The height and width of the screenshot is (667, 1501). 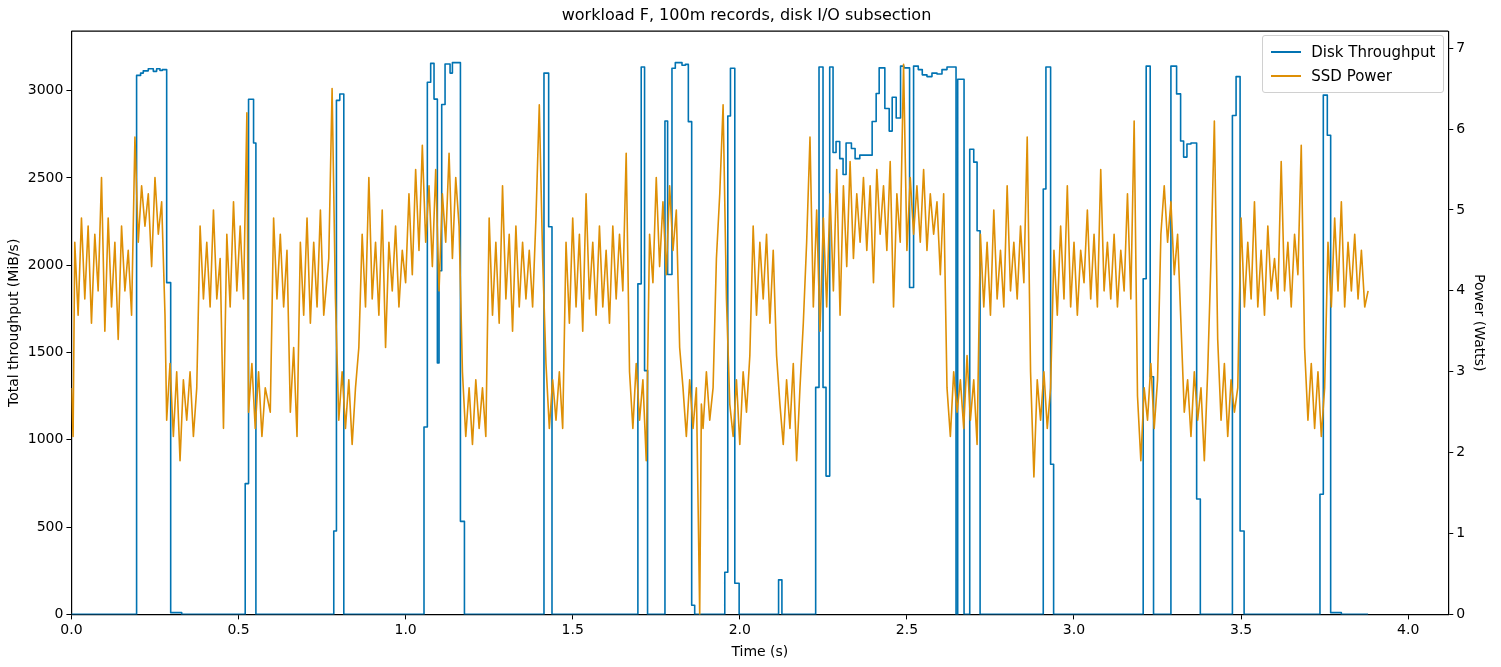 I want to click on x-tick-label: 3.0, so click(x=1074, y=629).